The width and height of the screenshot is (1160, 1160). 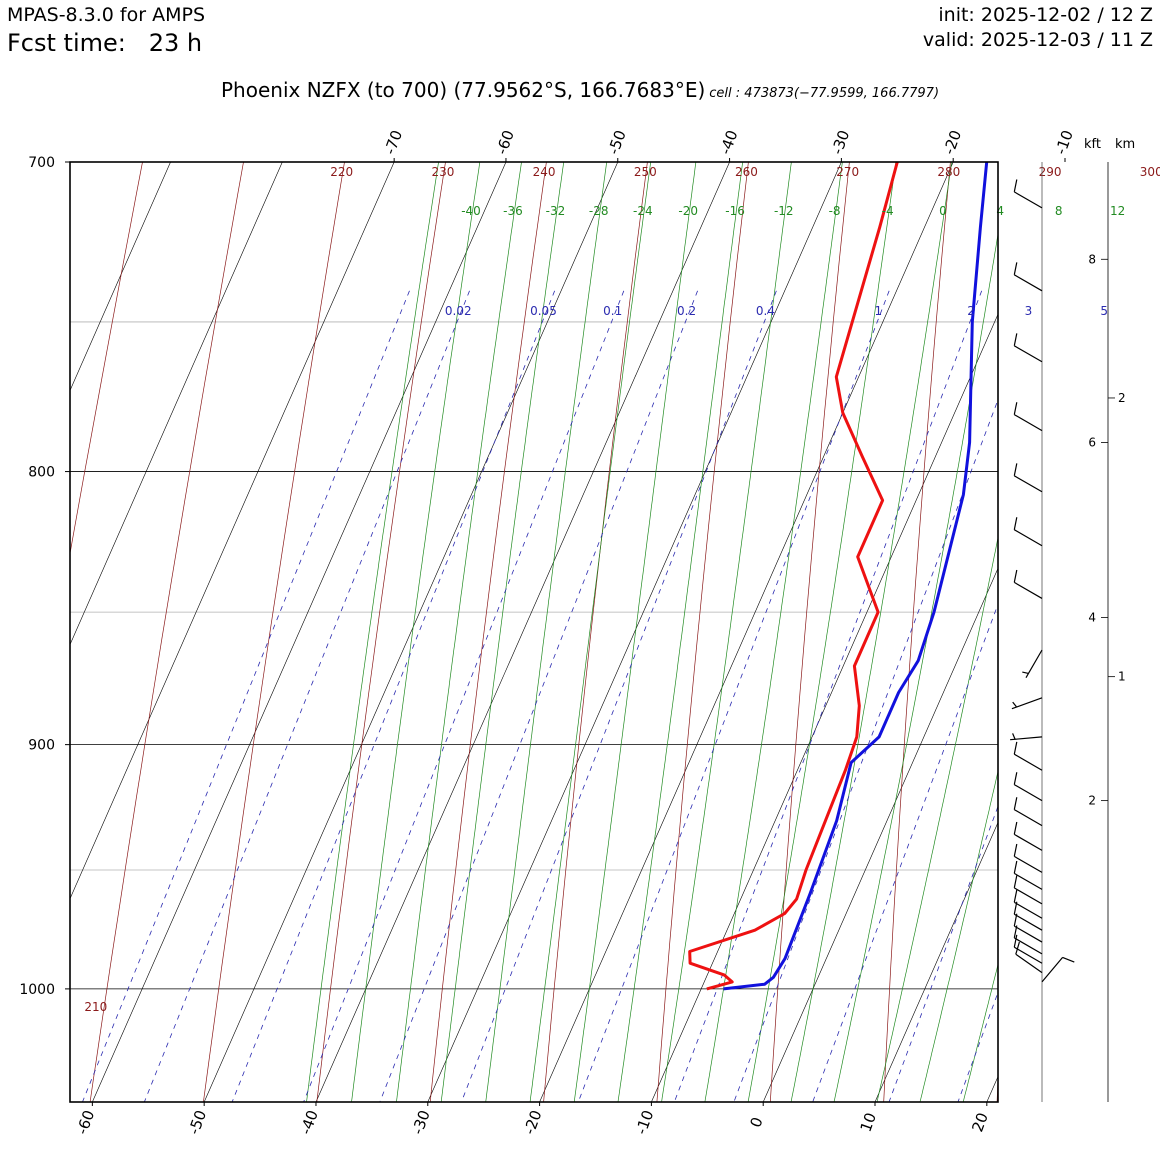 What do you see at coordinates (765, 311) in the screenshot?
I see `mixing-ratio-label: 0.4` at bounding box center [765, 311].